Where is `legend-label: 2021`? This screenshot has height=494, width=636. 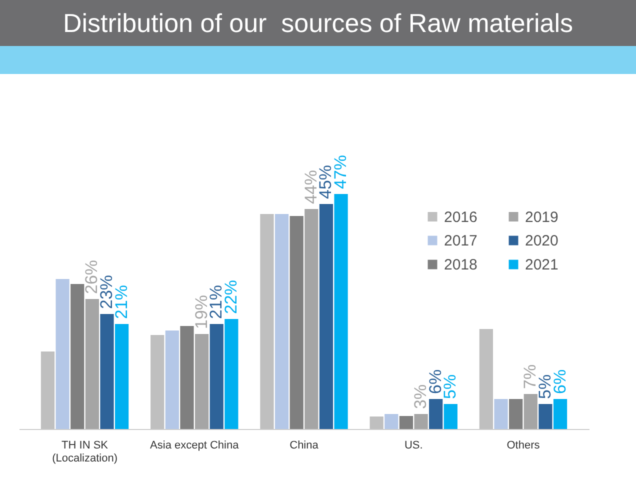 legend-label: 2021 is located at coordinates (541, 265).